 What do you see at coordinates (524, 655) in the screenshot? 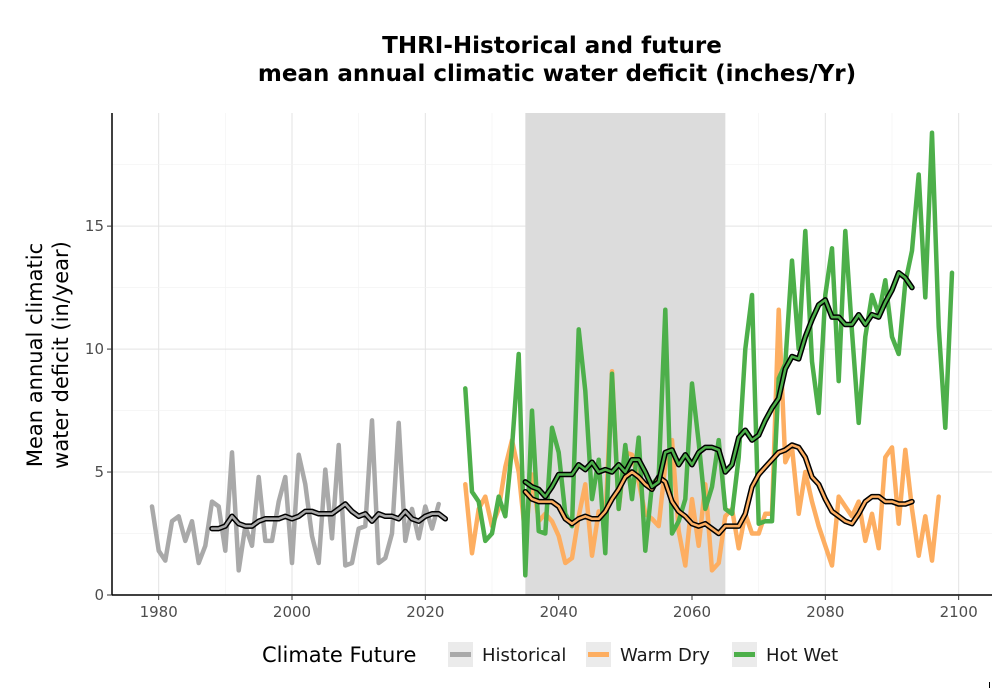
I see `legend-label-historical: Historical` at bounding box center [524, 655].